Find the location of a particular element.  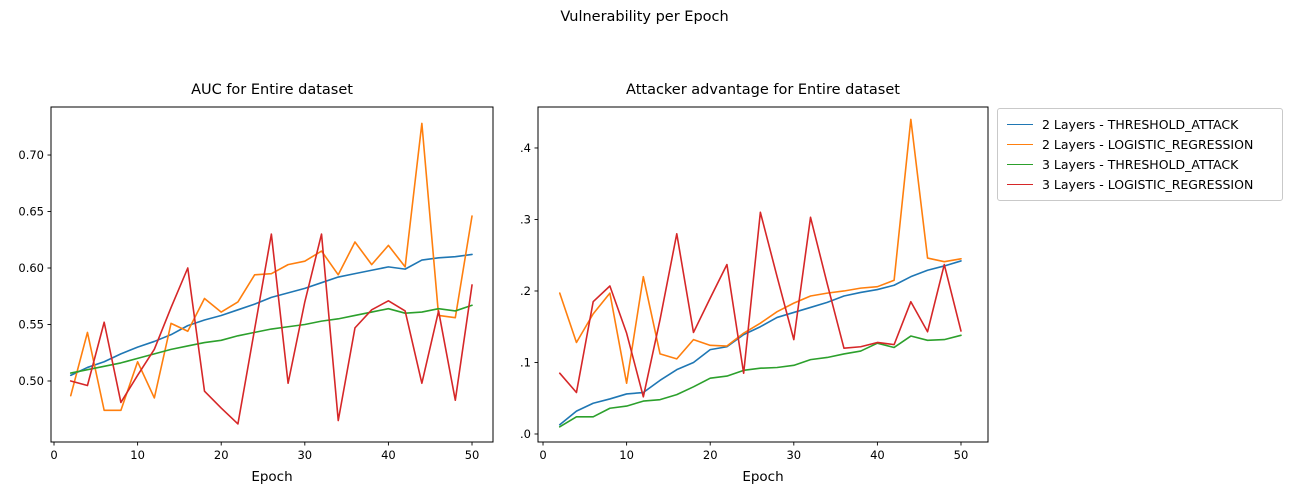

y-tick-label: 0.3 is located at coordinates (525, 219).